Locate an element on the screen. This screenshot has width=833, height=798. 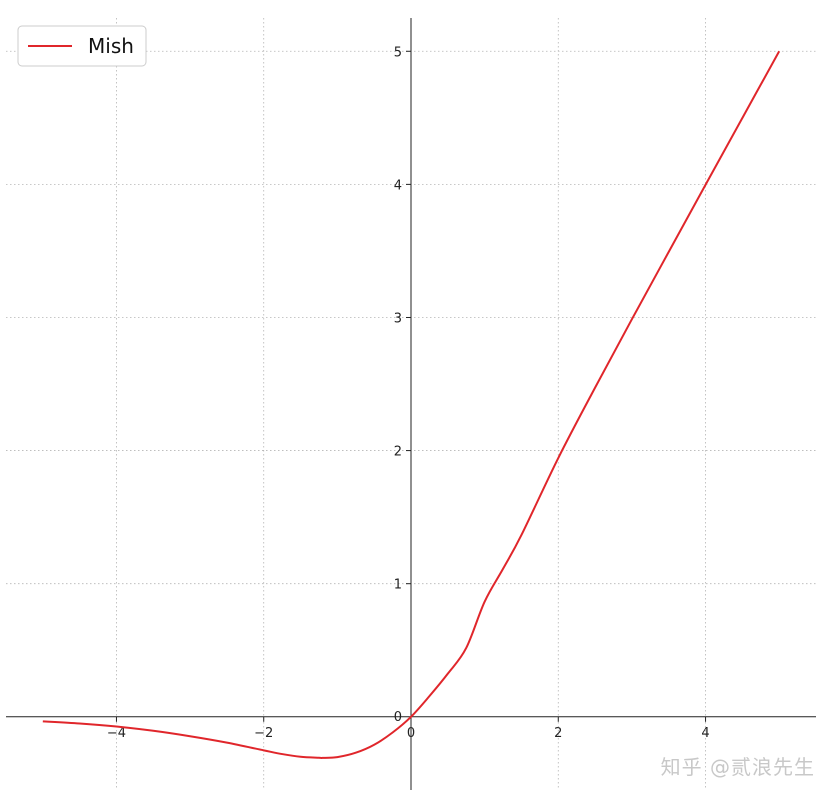
legend-box is located at coordinates (82, 46).